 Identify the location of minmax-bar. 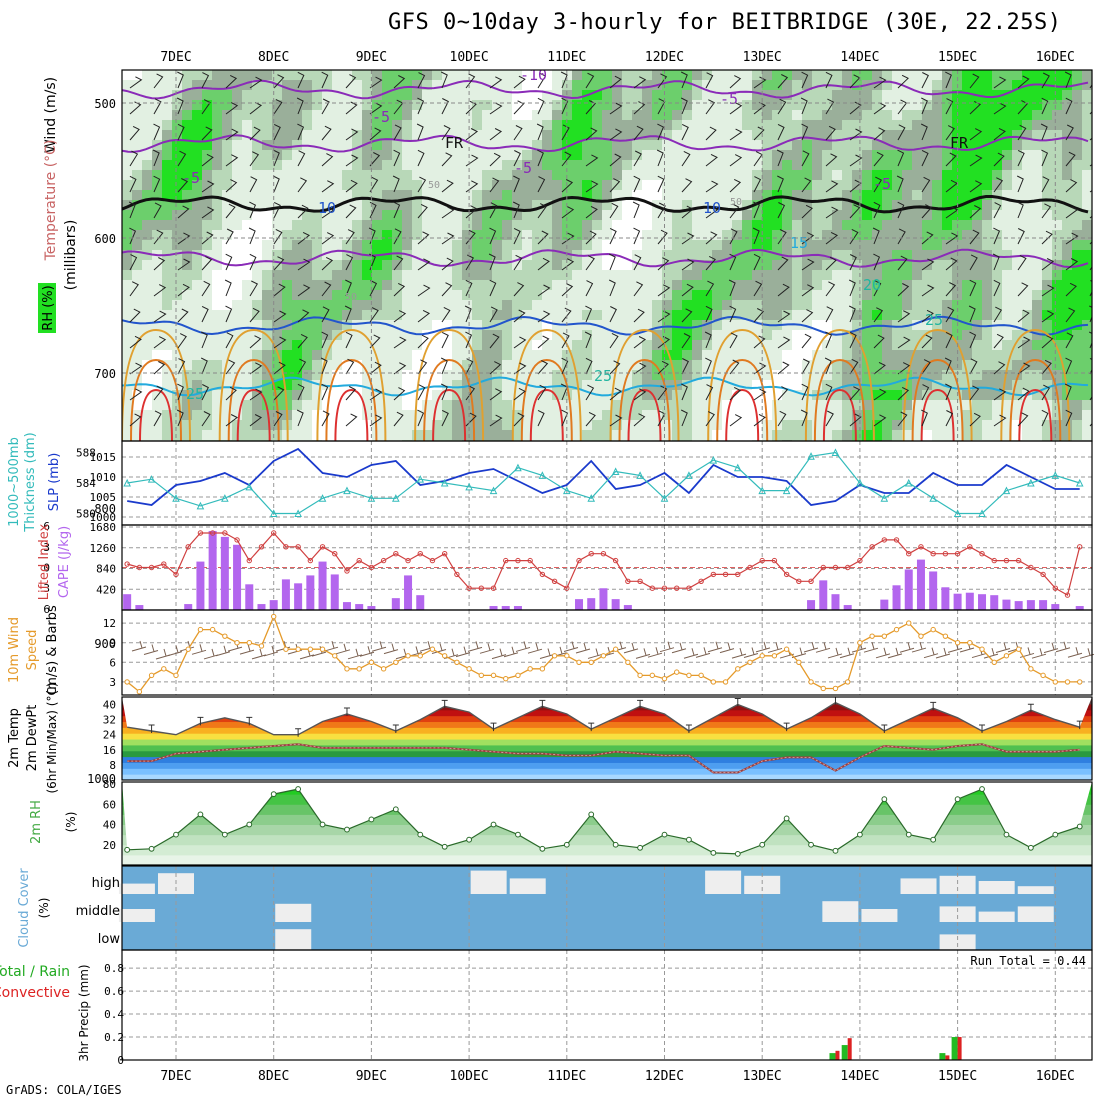
(688, 728).